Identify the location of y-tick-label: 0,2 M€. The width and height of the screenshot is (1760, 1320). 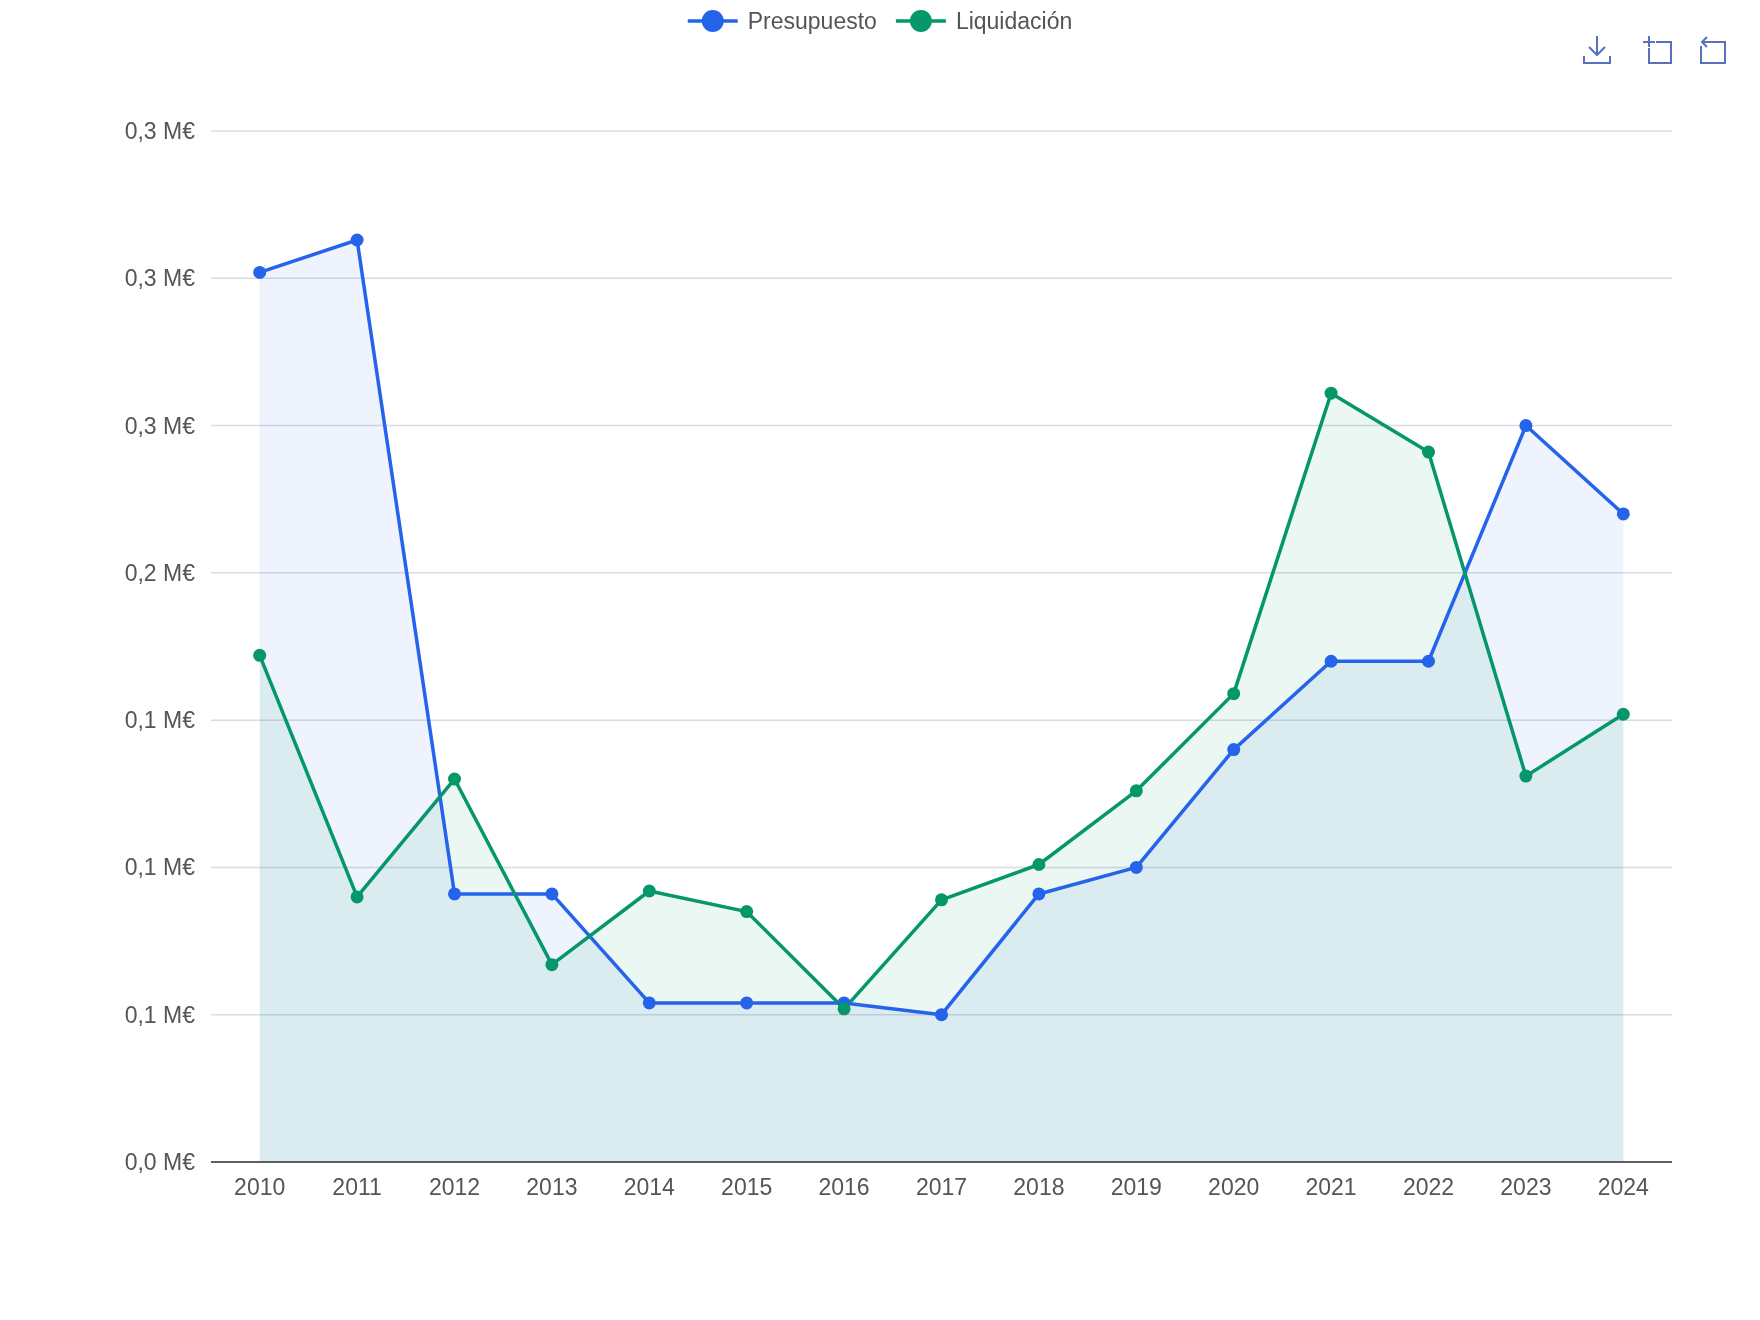
(160, 572).